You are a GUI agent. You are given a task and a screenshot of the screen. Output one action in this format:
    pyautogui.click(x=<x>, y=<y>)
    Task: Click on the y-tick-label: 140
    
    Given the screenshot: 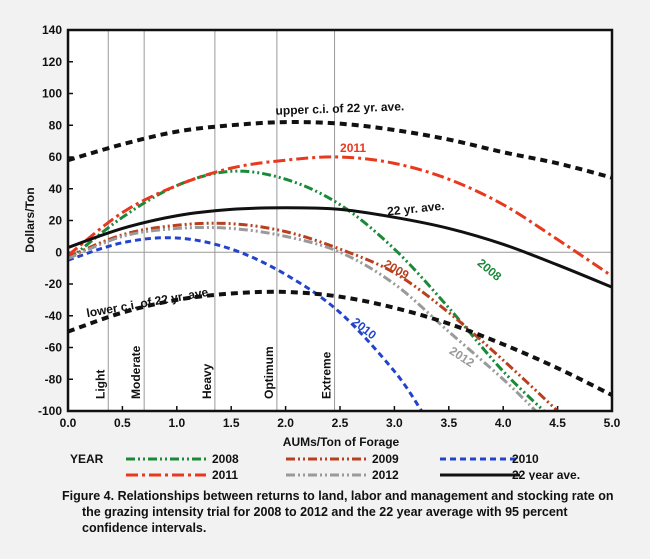 What is the action you would take?
    pyautogui.click(x=52, y=30)
    